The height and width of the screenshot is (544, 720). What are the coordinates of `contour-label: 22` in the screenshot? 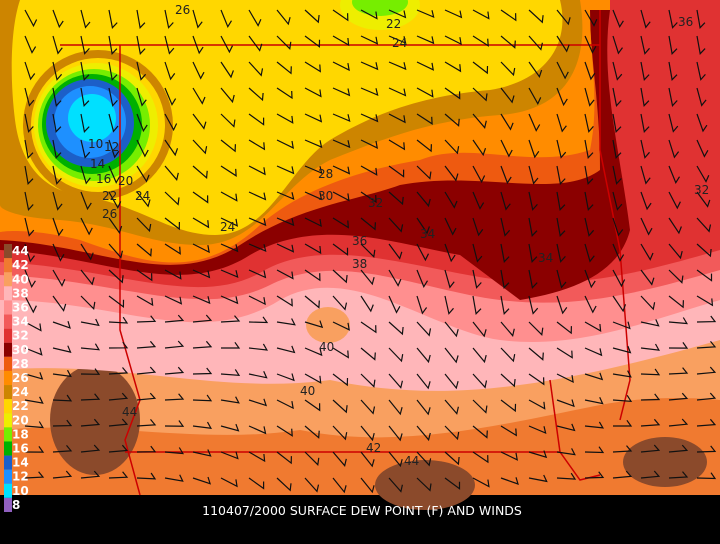 It's located at (109, 196).